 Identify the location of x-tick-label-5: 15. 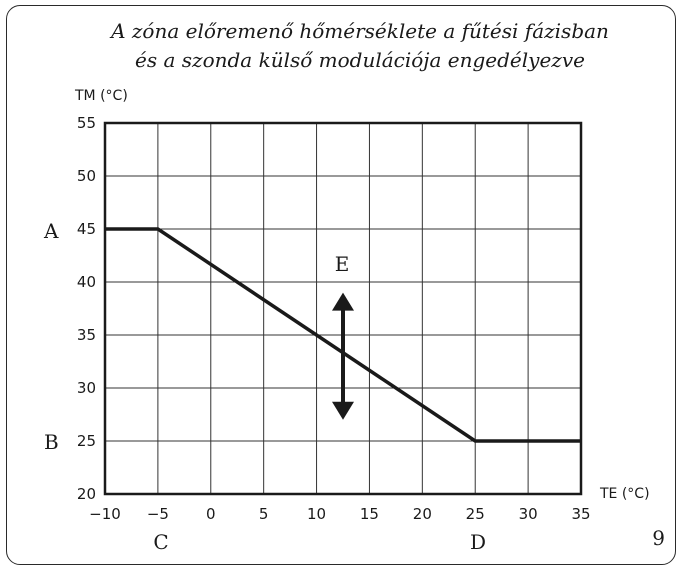
(369, 514).